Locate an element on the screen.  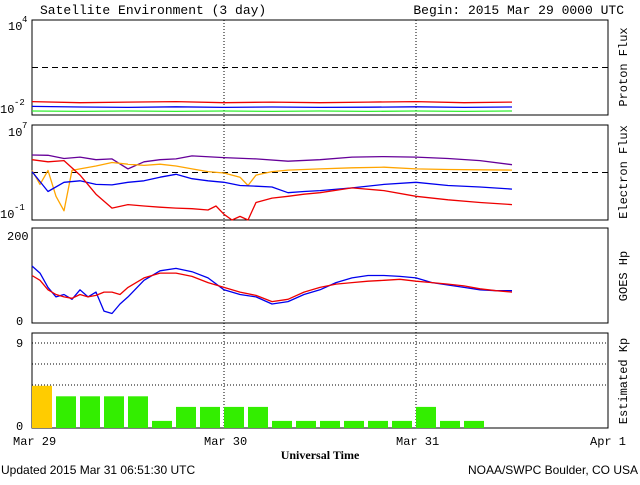
goes_hp-series-red is located at coordinates (272, 287).